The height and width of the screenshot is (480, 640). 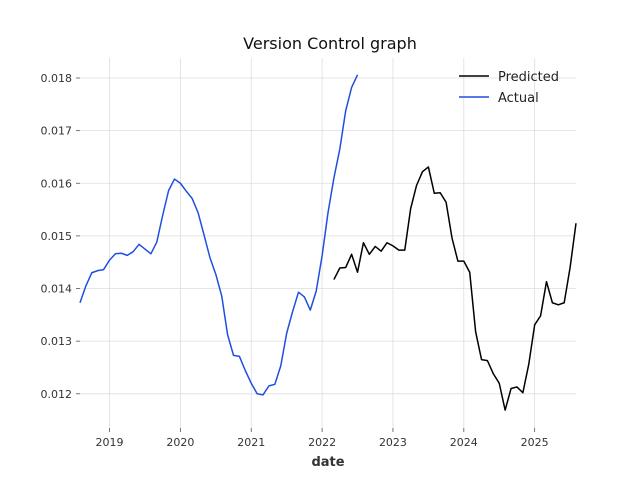 I want to click on y-tick-label: 0.017, so click(x=57, y=131).